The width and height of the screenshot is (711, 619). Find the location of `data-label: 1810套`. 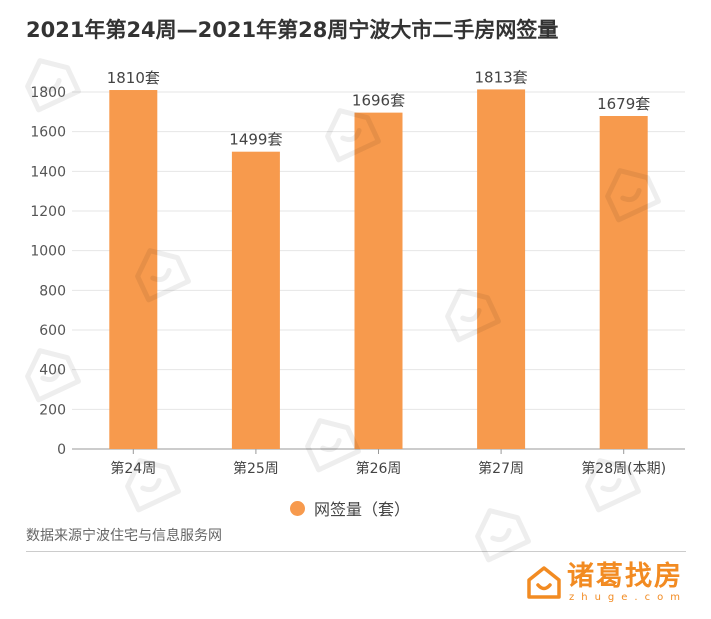

data-label: 1810套 is located at coordinates (133, 78).